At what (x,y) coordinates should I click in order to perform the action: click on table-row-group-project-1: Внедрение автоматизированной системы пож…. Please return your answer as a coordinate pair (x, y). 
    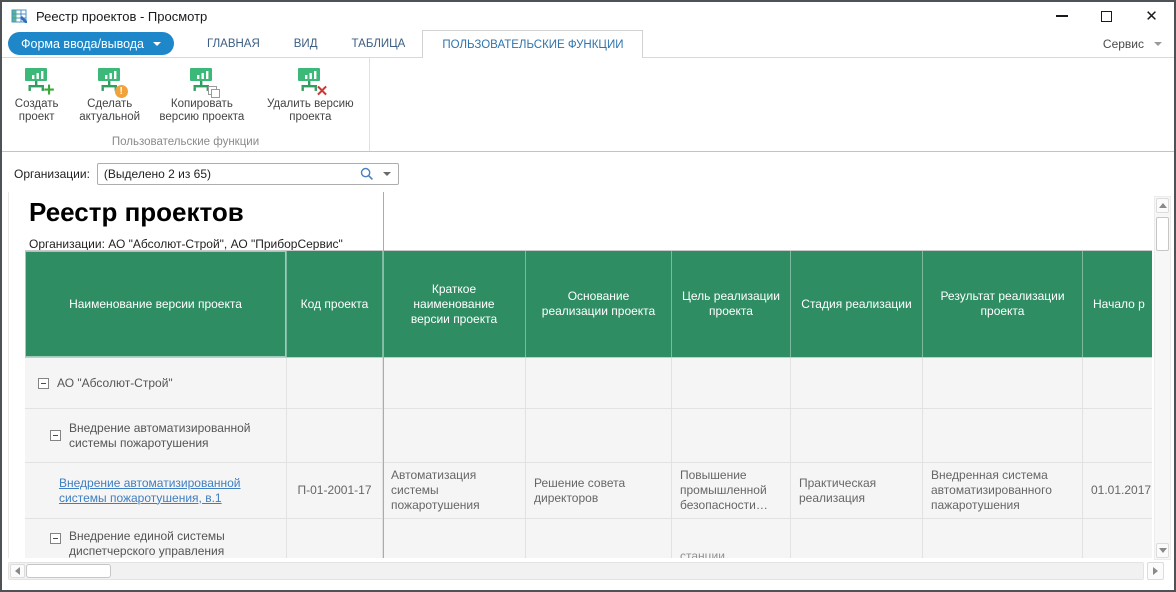
    Looking at the image, I should click on (588, 436).